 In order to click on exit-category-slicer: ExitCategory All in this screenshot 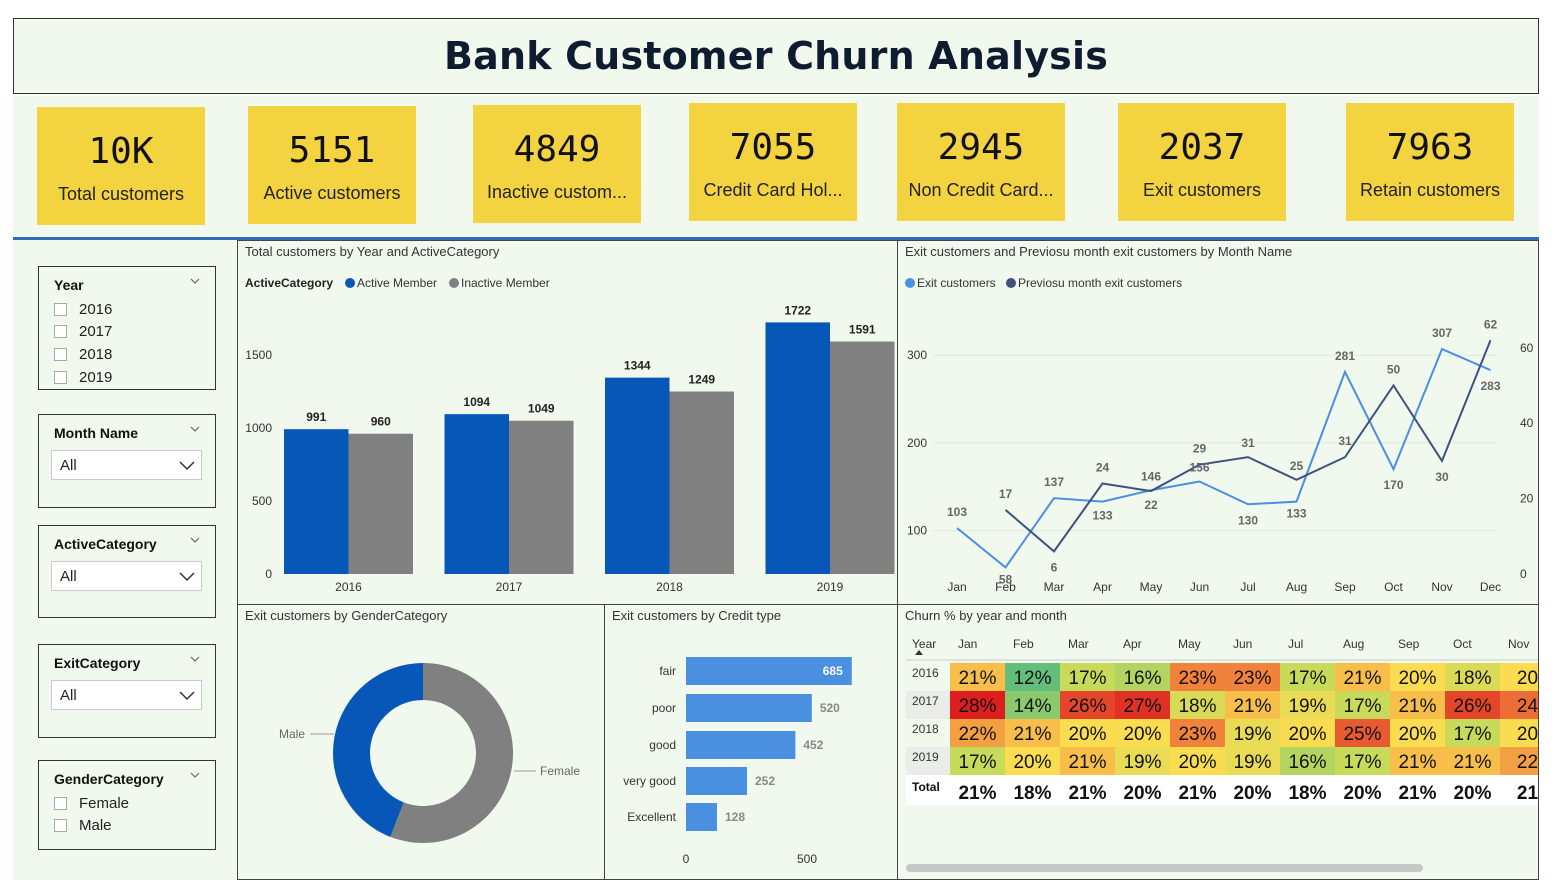, I will do `click(127, 691)`.